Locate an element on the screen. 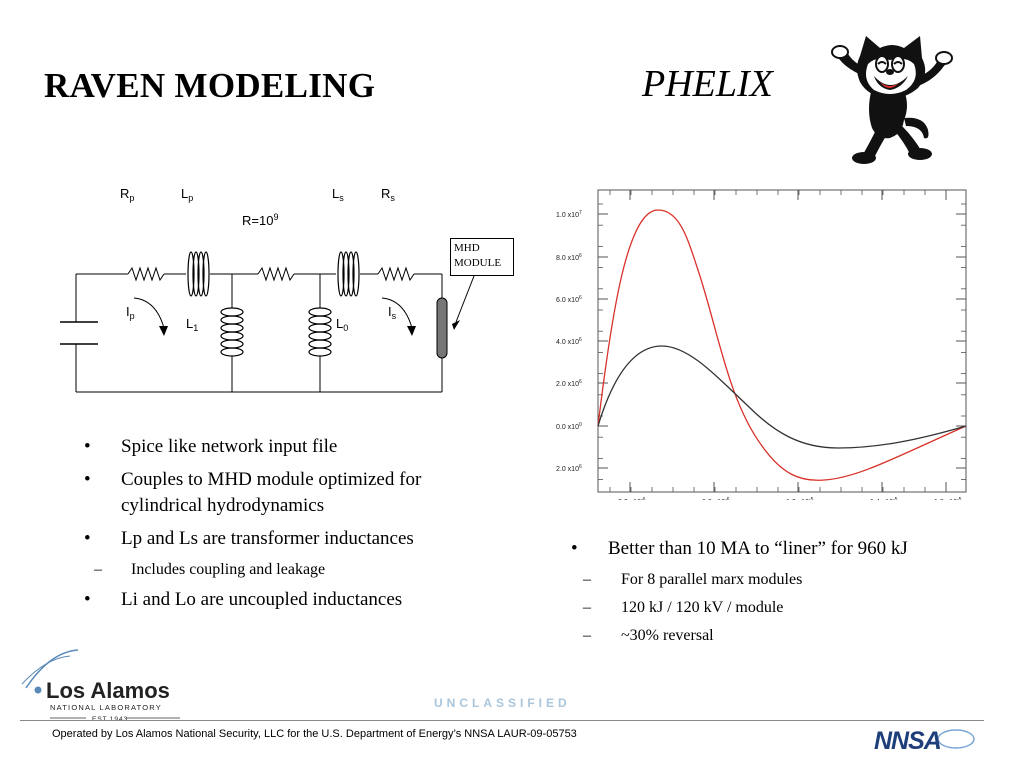 This screenshot has width=1024, height=768. mhd-line-1: MHD is located at coordinates (467, 248).